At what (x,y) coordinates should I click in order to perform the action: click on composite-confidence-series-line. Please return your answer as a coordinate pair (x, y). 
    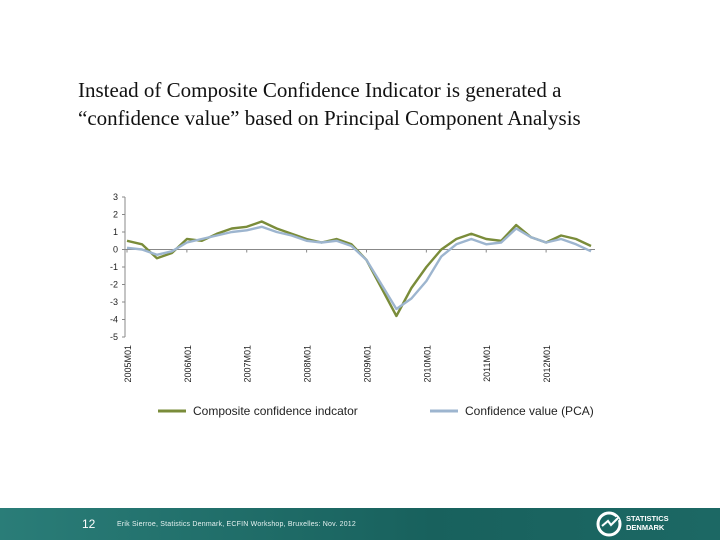
    Looking at the image, I should click on (359, 269).